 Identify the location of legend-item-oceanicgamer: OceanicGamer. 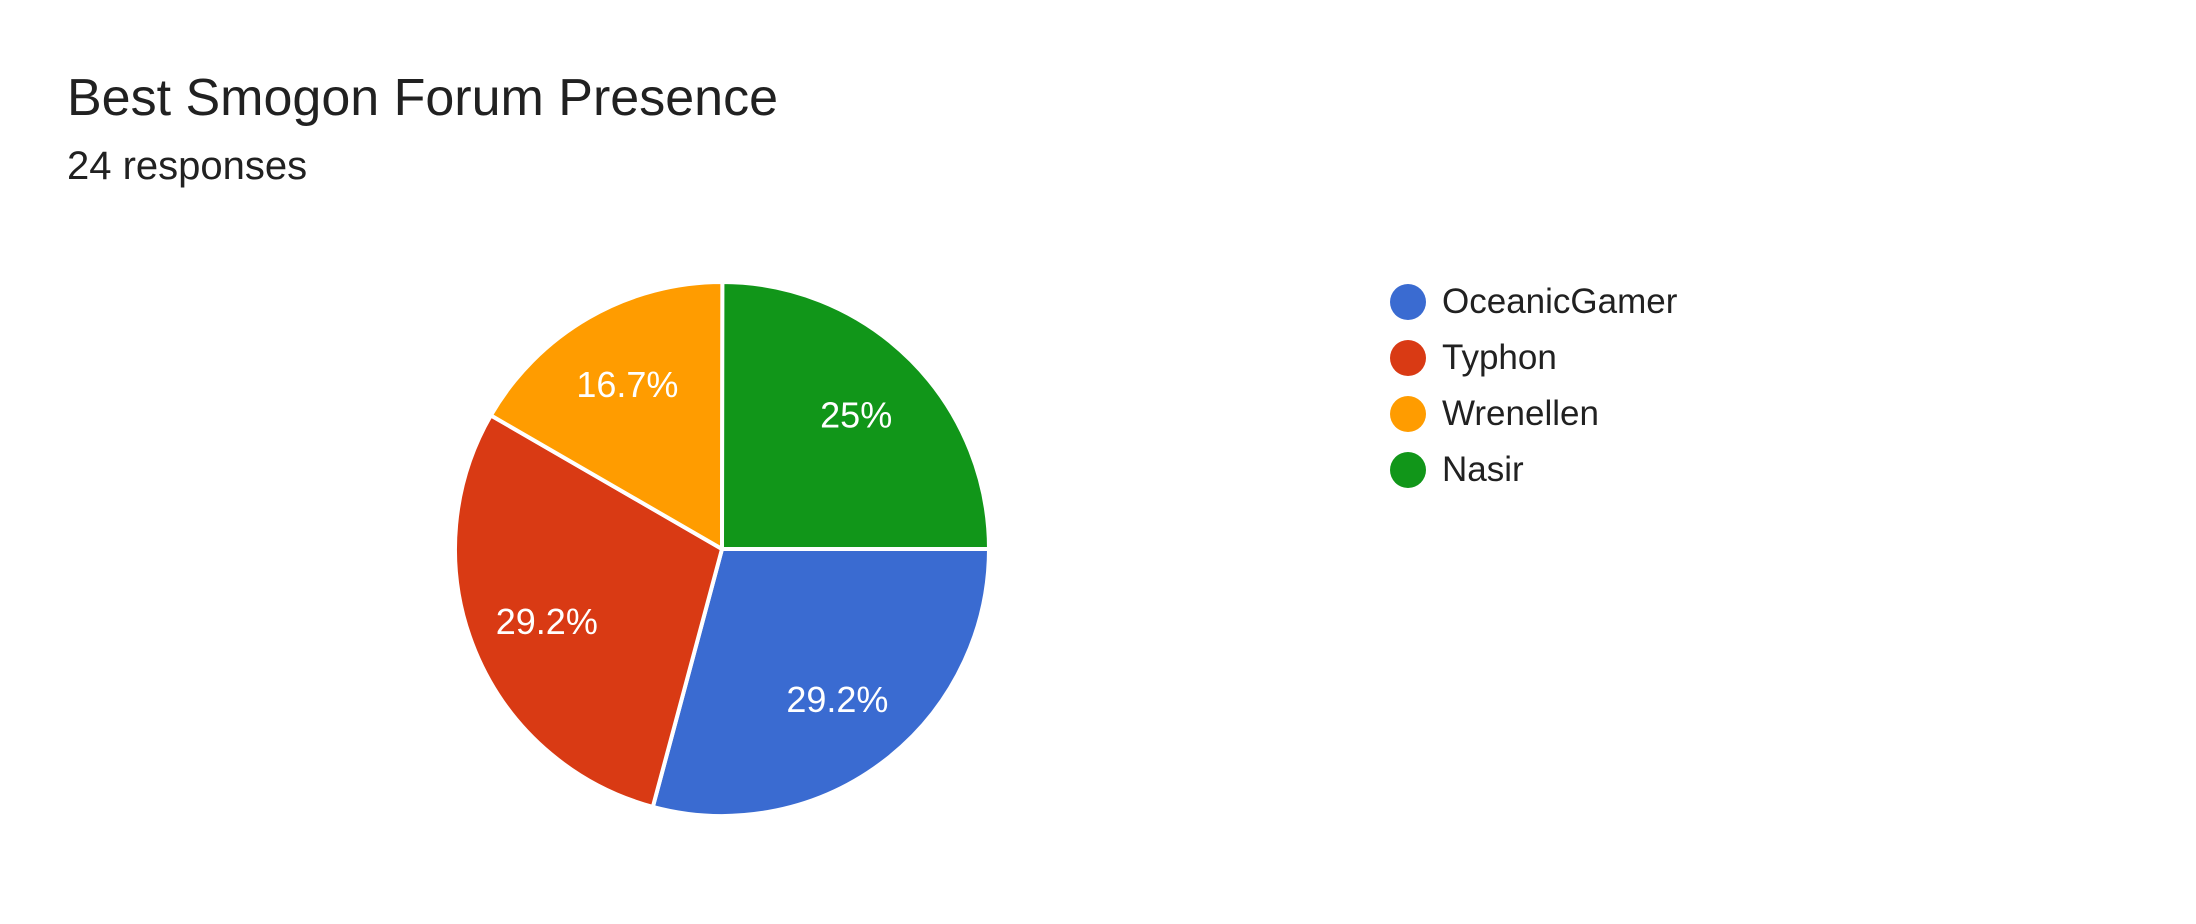
(1533, 302).